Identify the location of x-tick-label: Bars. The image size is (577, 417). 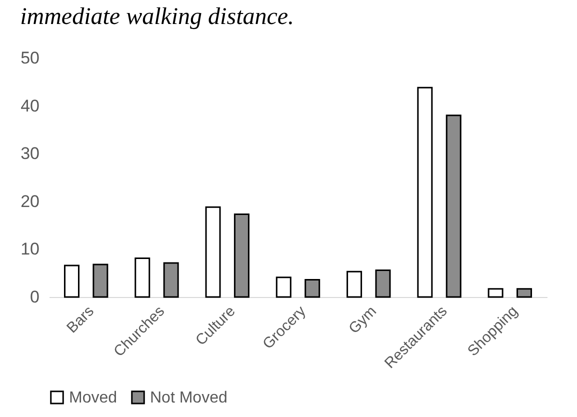
(81, 319).